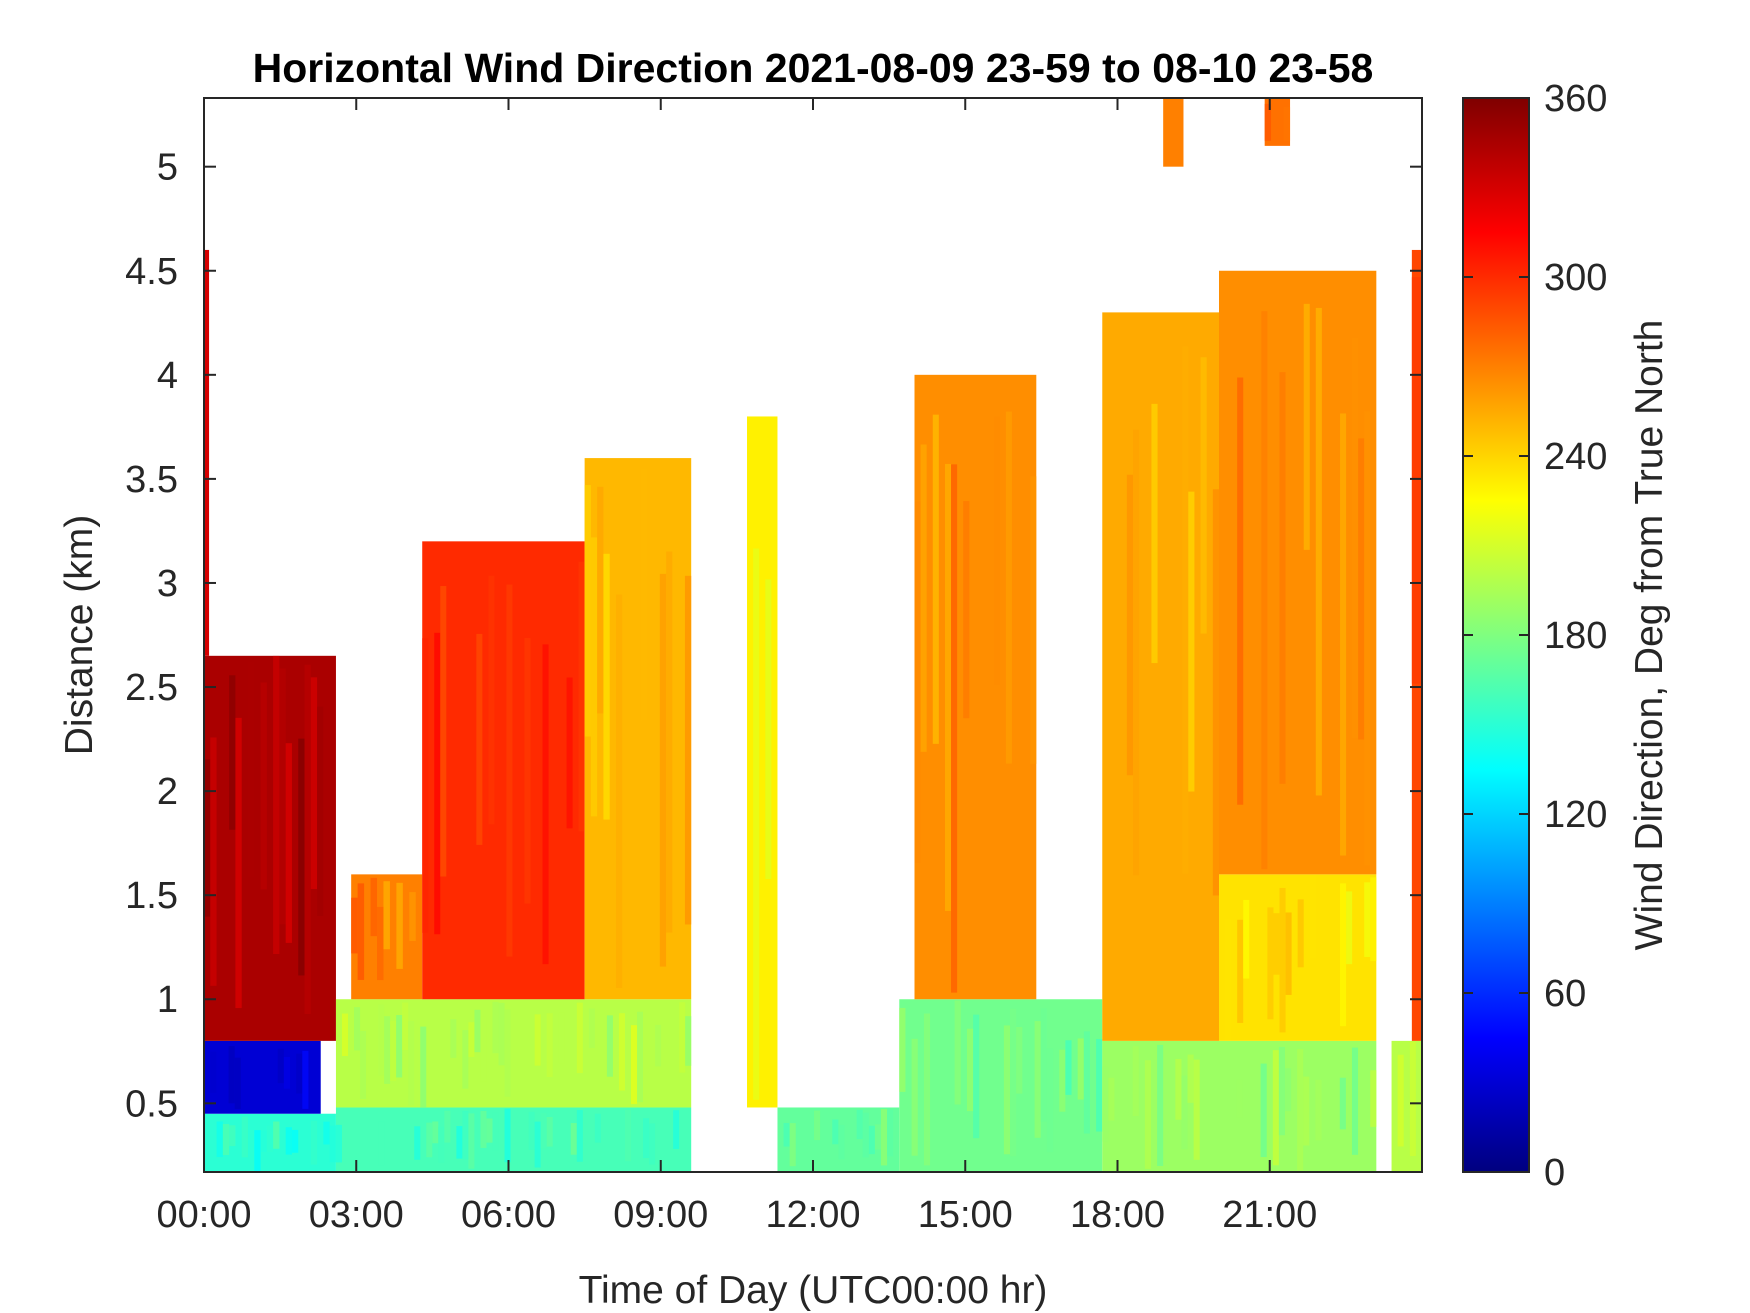 The height and width of the screenshot is (1313, 1750). Describe the element at coordinates (167, 376) in the screenshot. I see `y-tick-label: 4` at that location.